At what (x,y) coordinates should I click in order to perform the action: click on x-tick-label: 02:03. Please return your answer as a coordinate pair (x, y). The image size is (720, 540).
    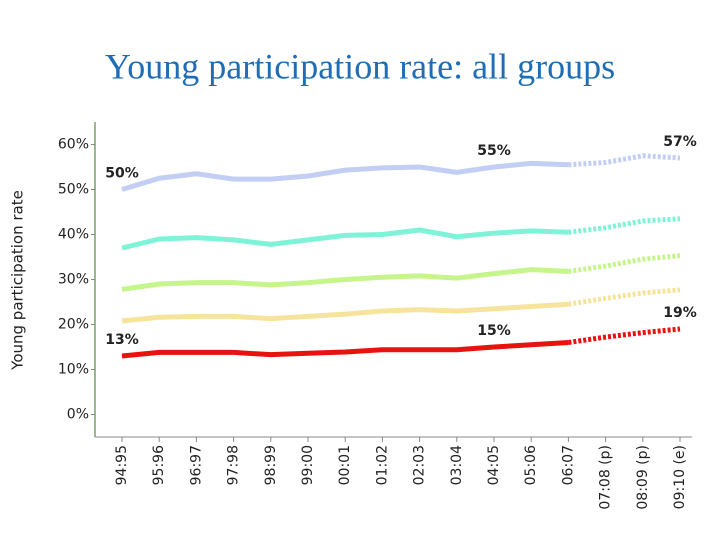
    Looking at the image, I should click on (420, 465).